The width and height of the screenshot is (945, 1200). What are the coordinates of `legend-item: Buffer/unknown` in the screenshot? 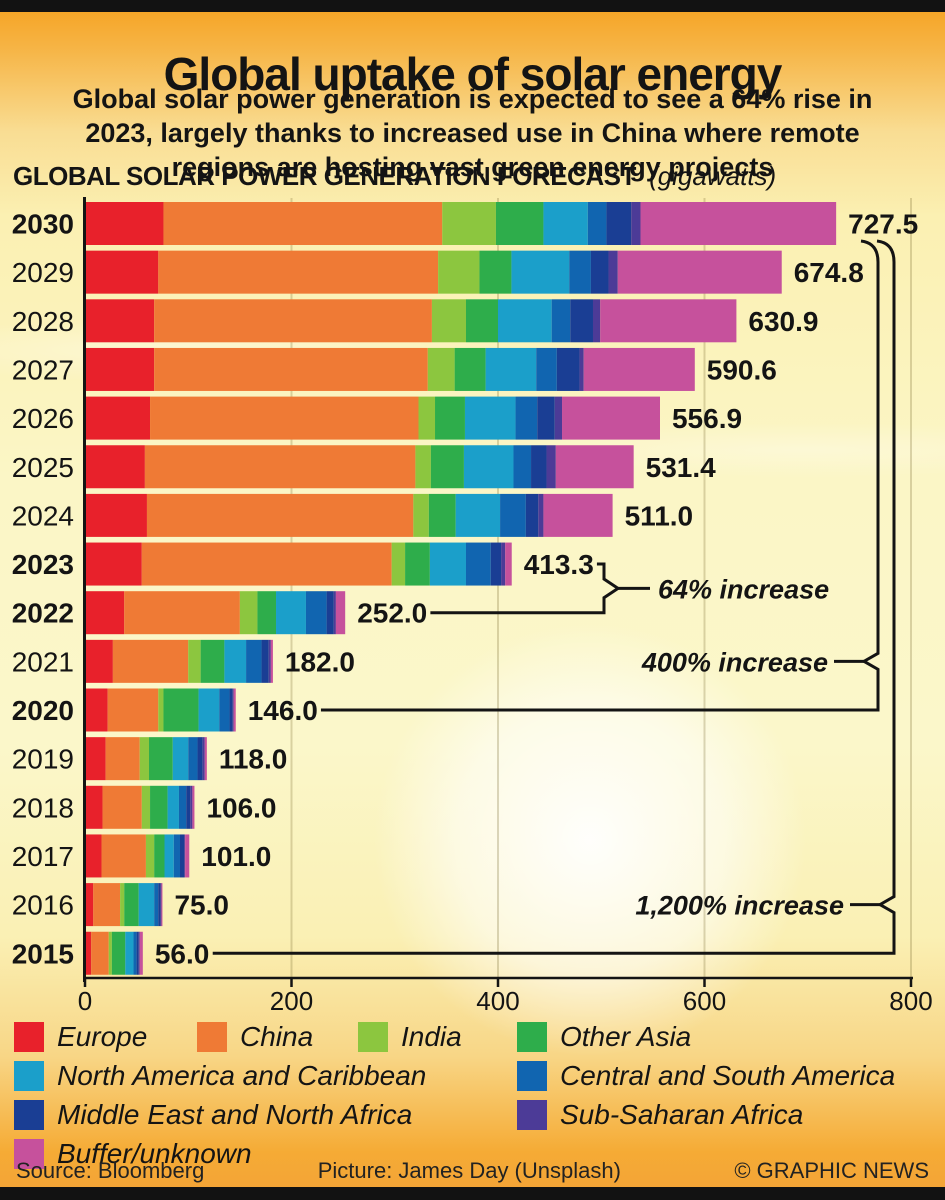 It's located at (133, 1153).